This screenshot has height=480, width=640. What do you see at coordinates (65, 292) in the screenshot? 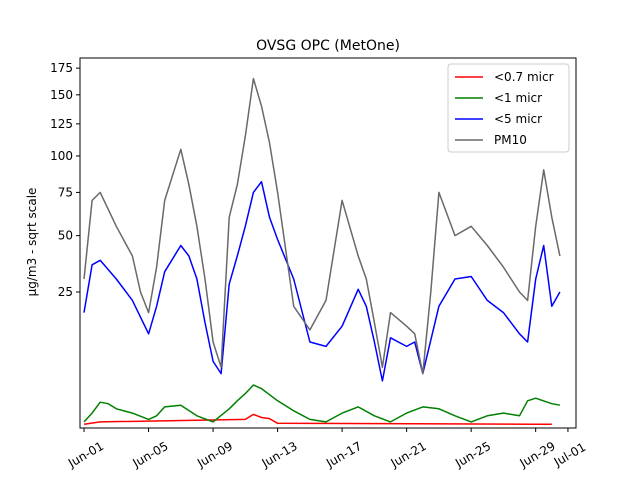
I see `y-tick-label: 25` at bounding box center [65, 292].